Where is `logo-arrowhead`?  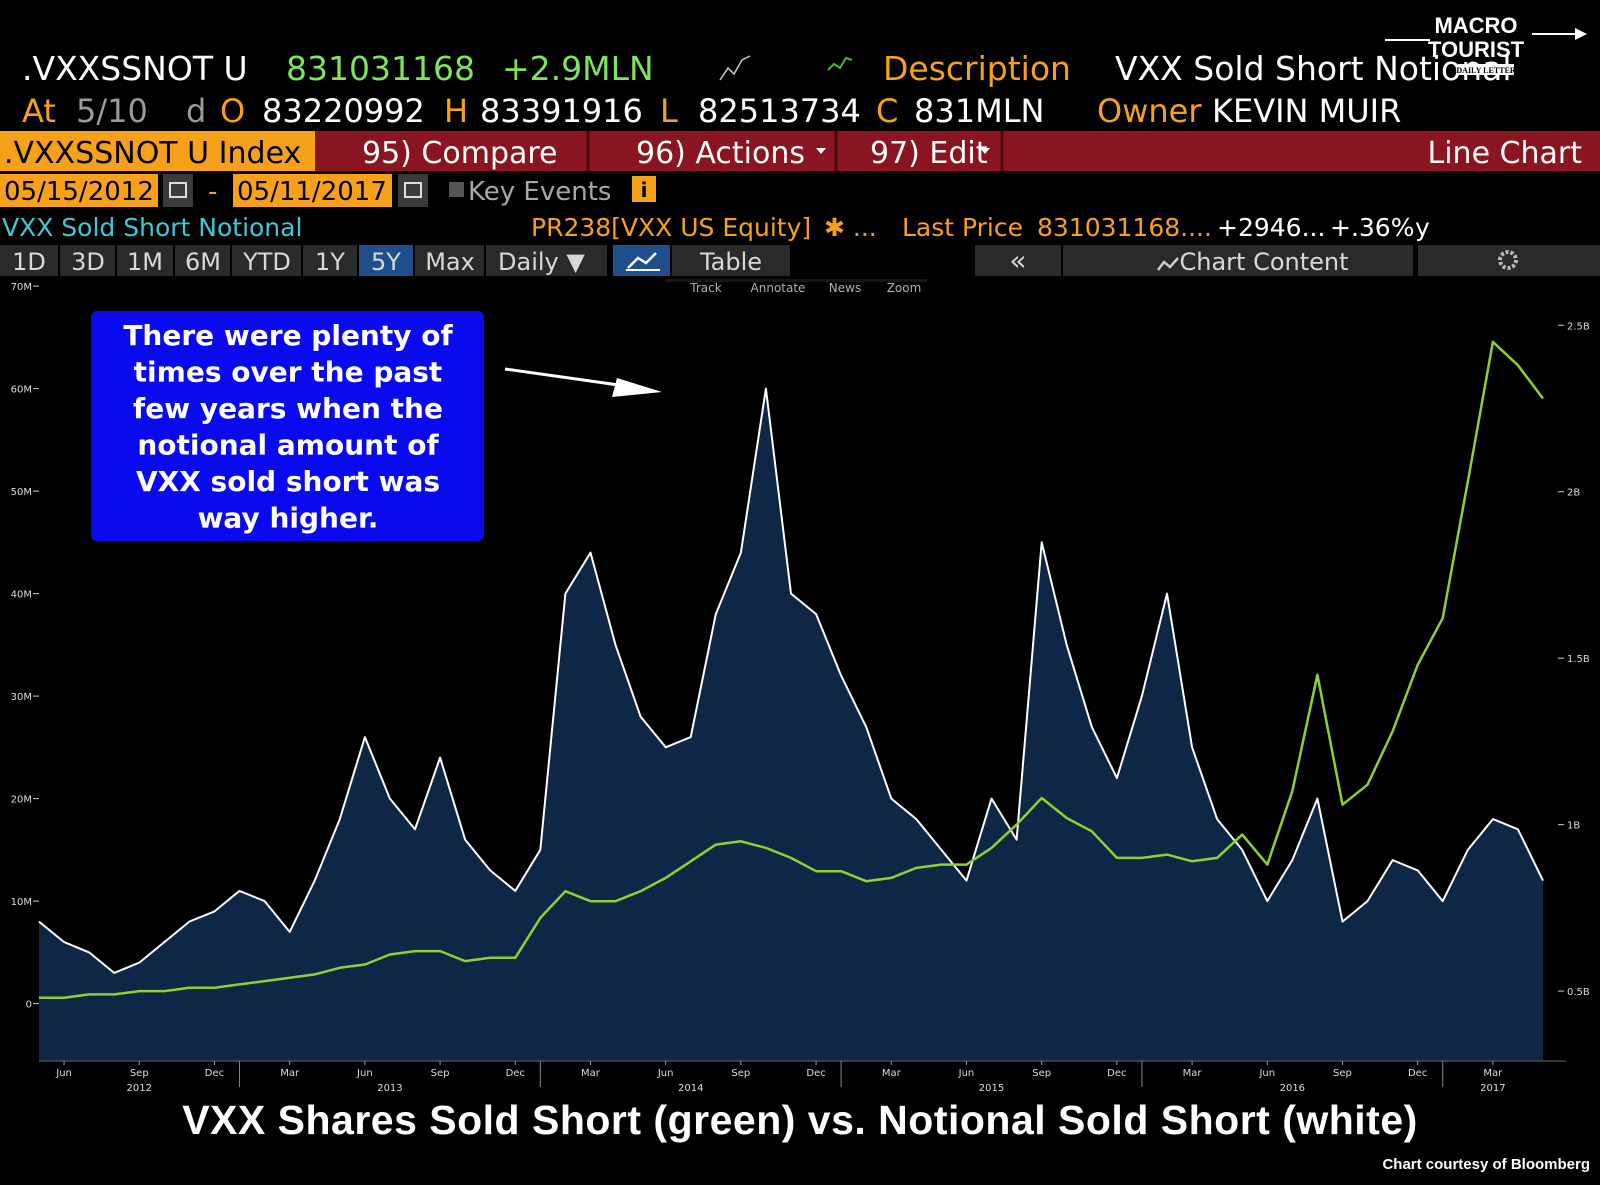 logo-arrowhead is located at coordinates (1581, 34).